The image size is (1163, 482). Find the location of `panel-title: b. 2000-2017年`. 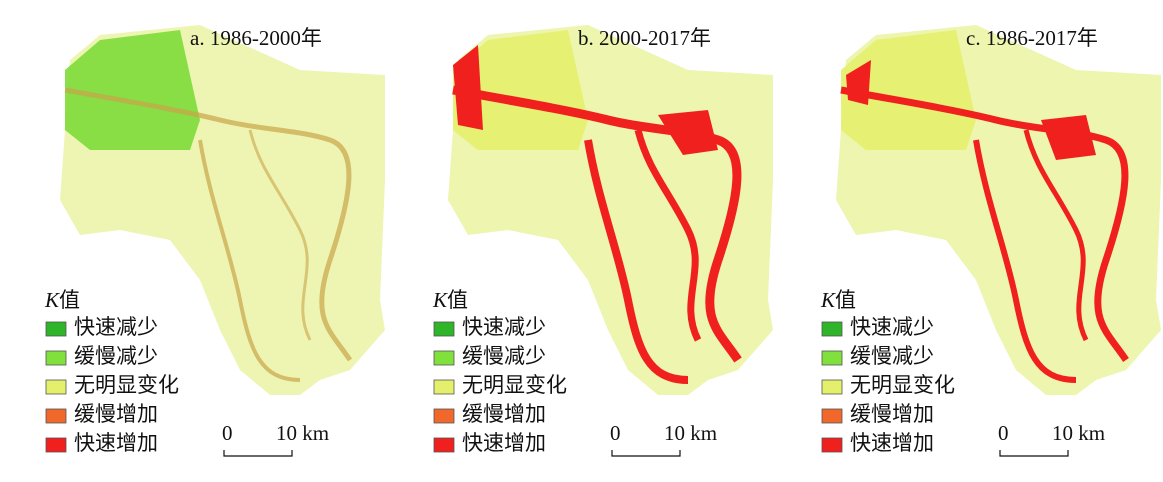

panel-title: b. 2000-2017年 is located at coordinates (644, 38).